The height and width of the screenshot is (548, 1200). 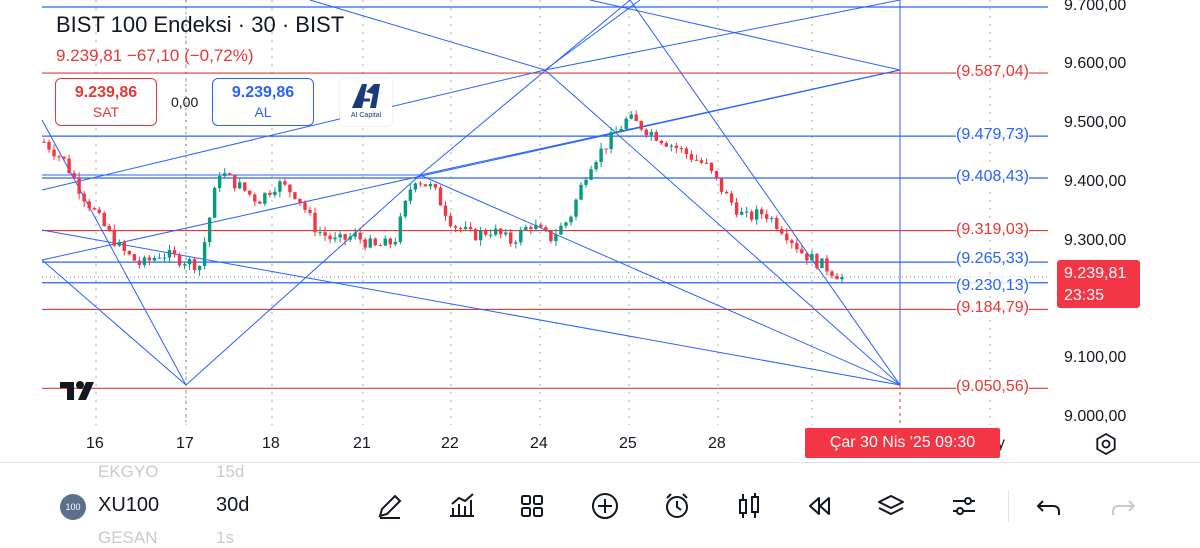 I want to click on tradingview-logo-icon, so click(x=82, y=390).